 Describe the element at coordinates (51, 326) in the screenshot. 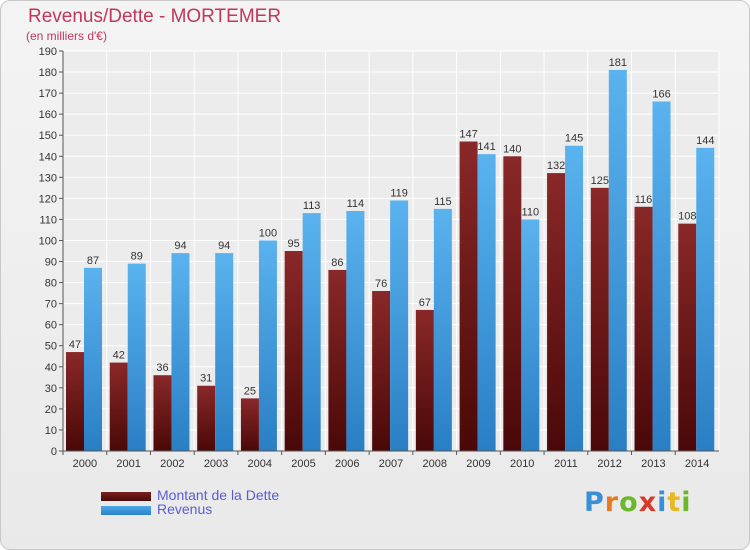

I see `y-tick-label: 60` at that location.